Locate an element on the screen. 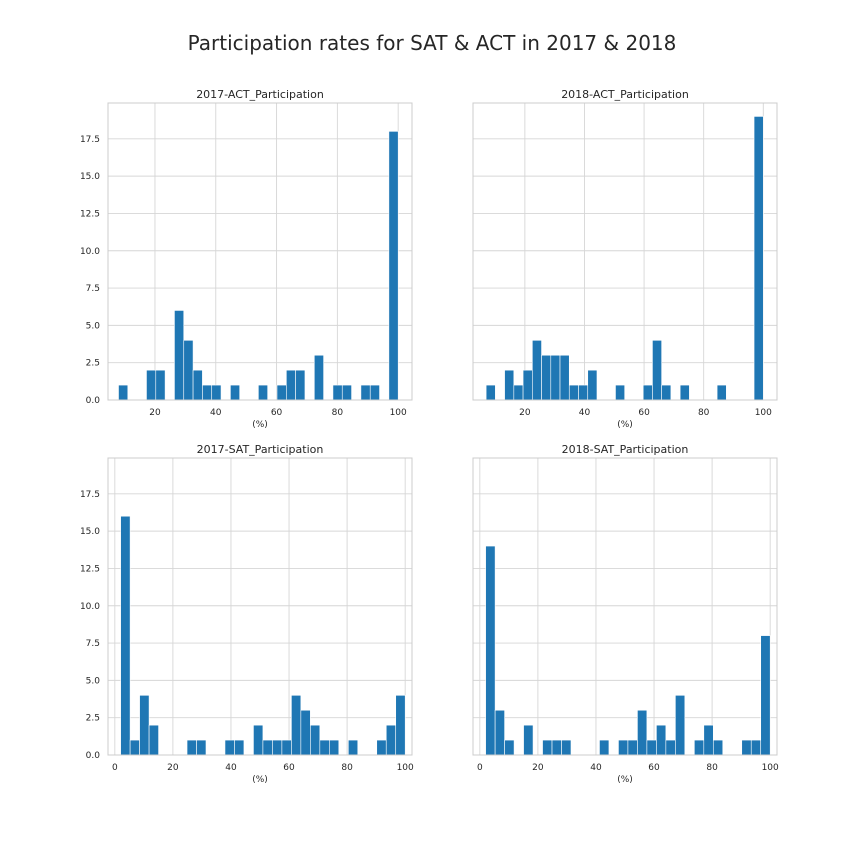 The width and height of the screenshot is (864, 864). subplot-2018-act: 2018-ACT_Participation (%) 20 40 60 80 100 is located at coordinates (625, 259).